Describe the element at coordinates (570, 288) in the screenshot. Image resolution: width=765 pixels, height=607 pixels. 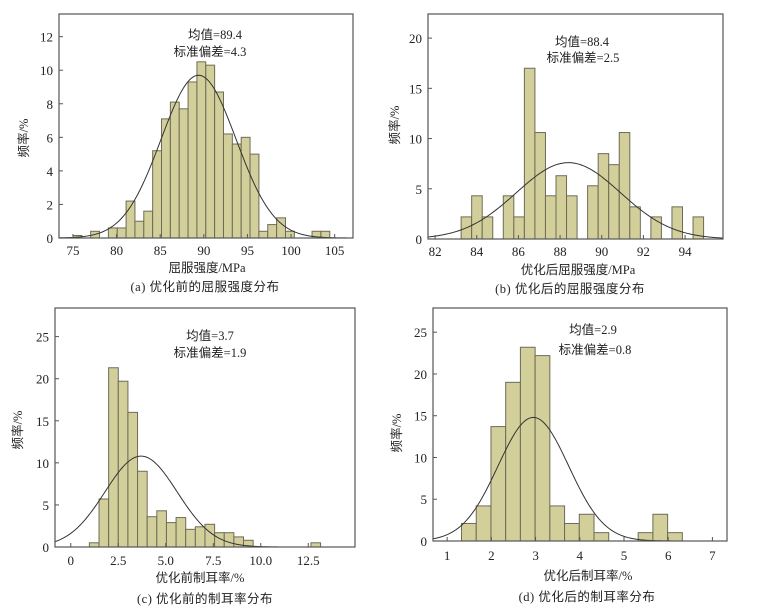
I see `panel-caption: (b) 优化后的屈服强度分布` at that location.